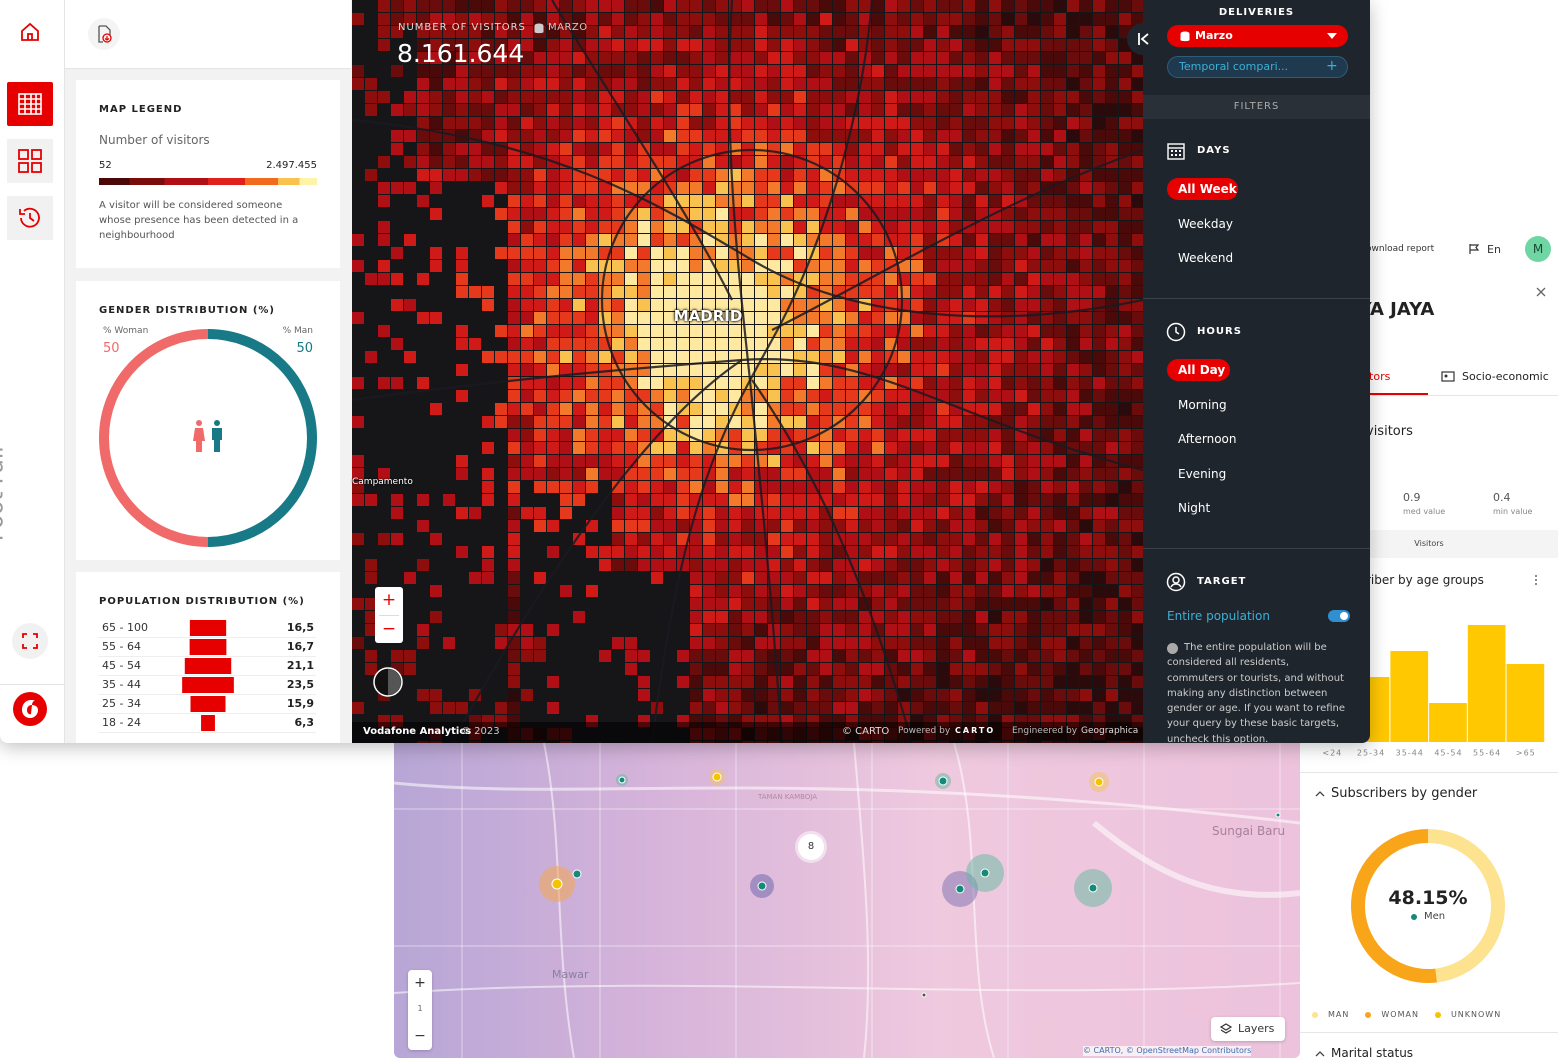 Image resolution: width=1558 pixels, height=1058 pixels. What do you see at coordinates (1257, 36) in the screenshot?
I see `dataset-select` at bounding box center [1257, 36].